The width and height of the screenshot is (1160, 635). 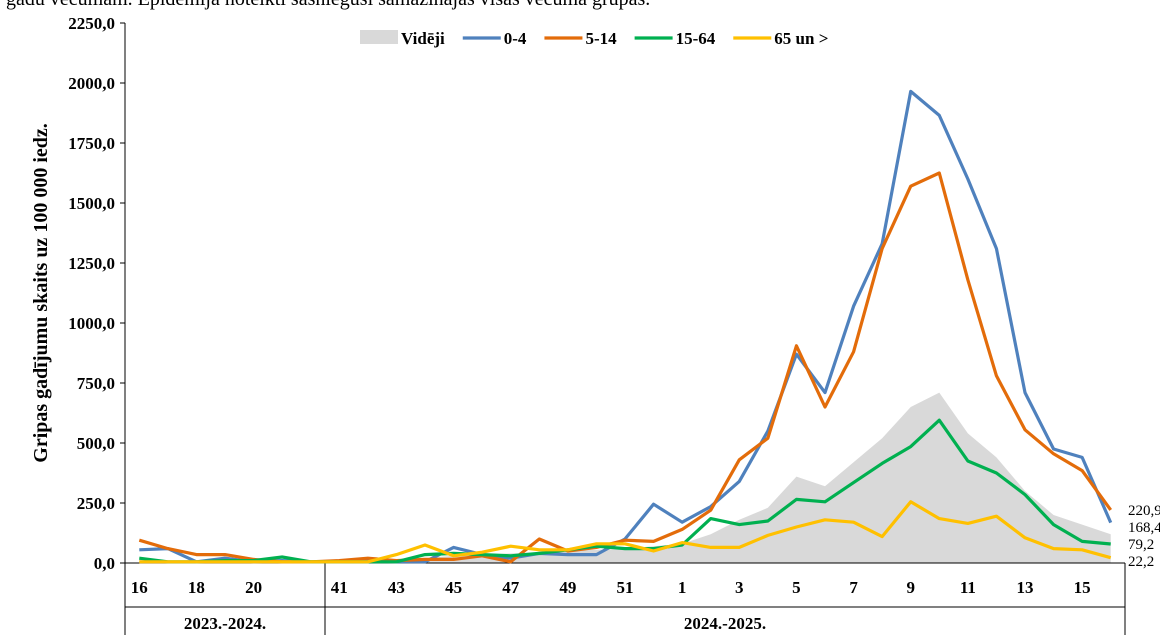 I want to click on end-value-label: 220,9, so click(x=1144, y=511).